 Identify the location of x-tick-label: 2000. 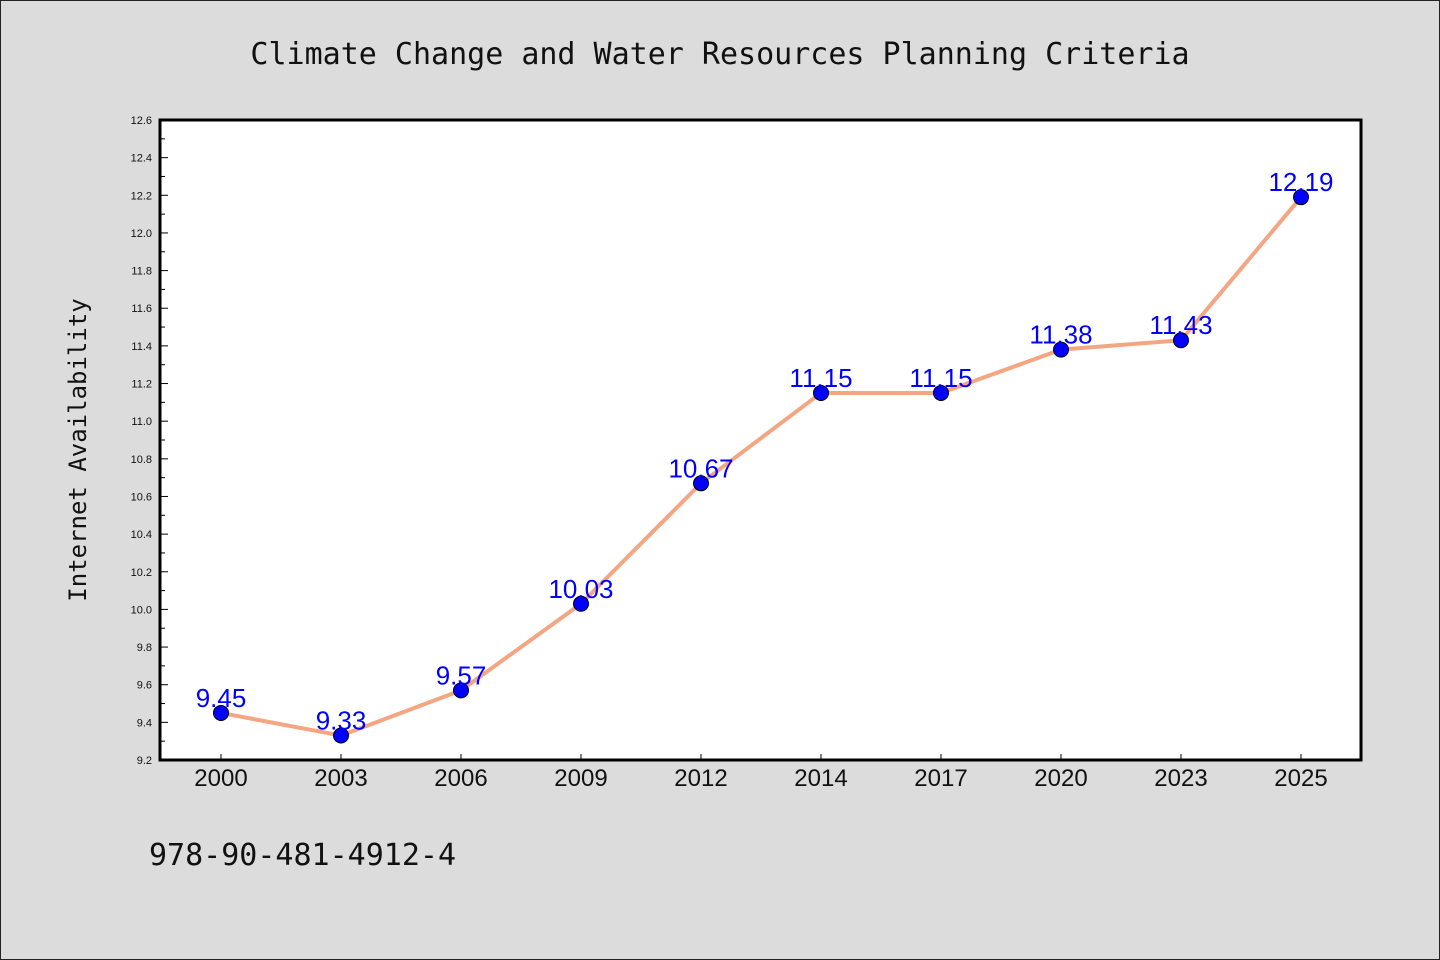
(220, 778).